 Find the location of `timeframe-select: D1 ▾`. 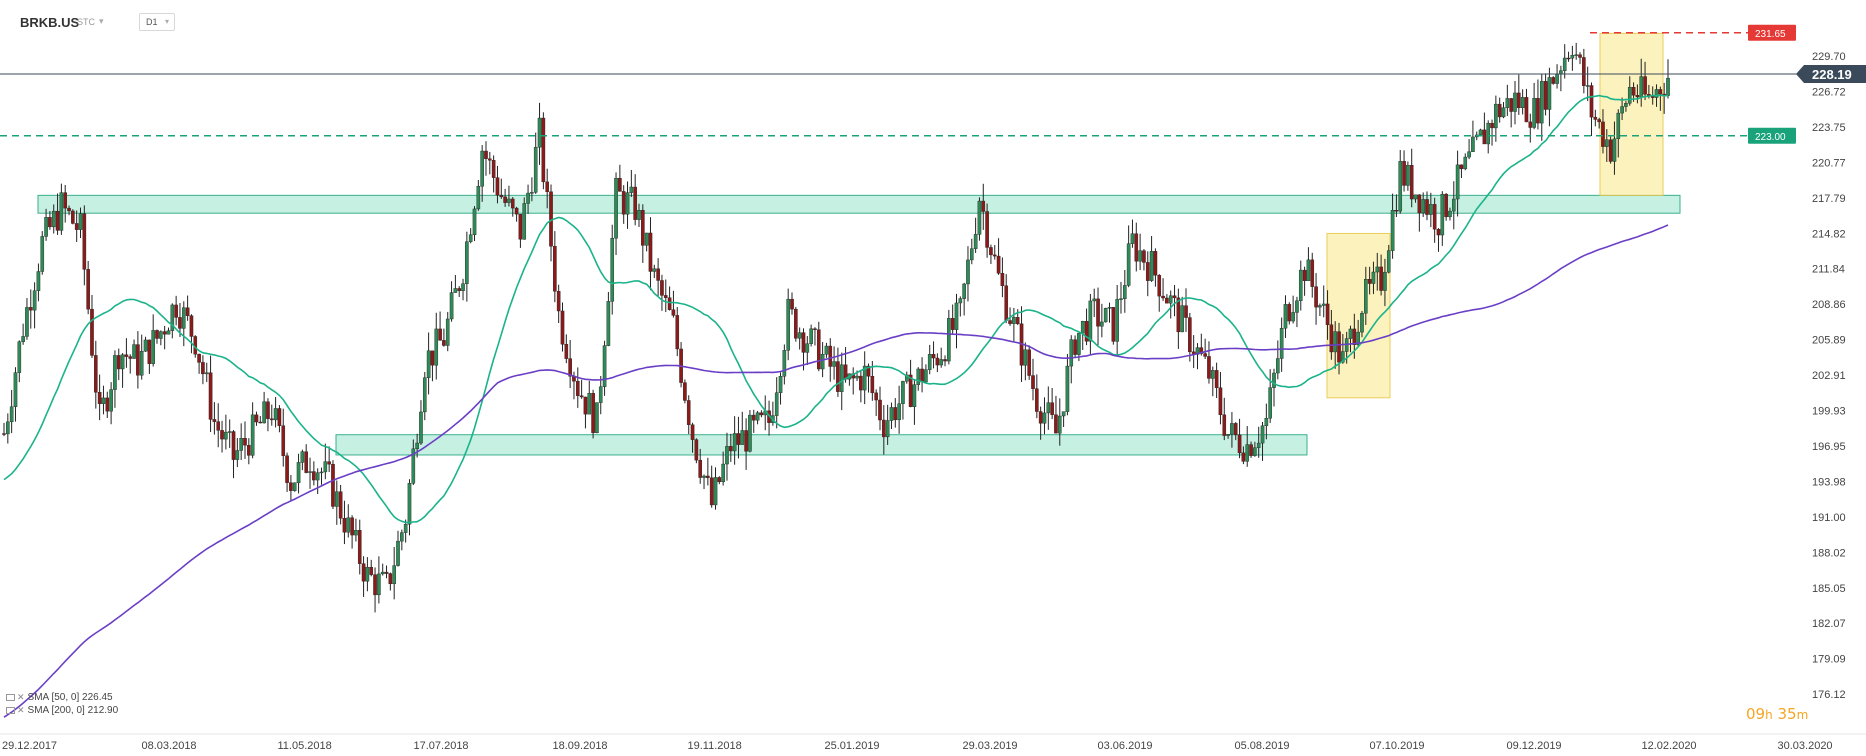

timeframe-select: D1 ▾ is located at coordinates (157, 22).